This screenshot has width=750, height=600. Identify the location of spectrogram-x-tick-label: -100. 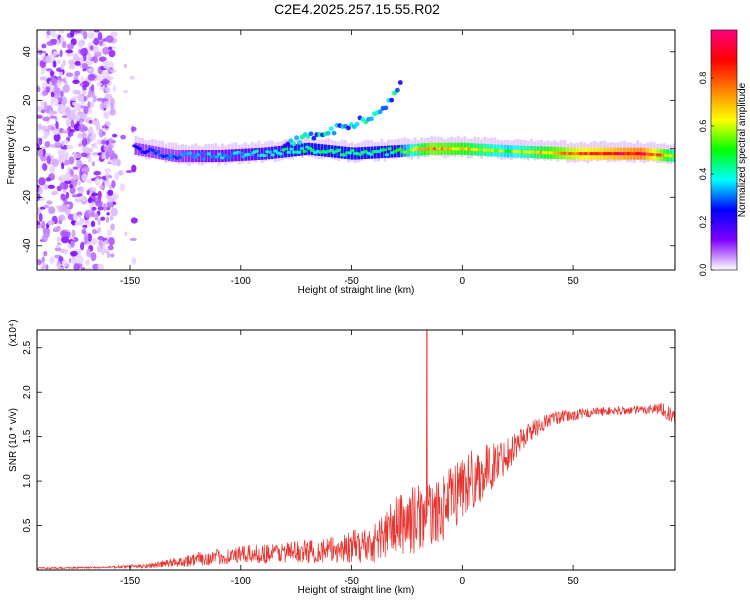
(241, 281).